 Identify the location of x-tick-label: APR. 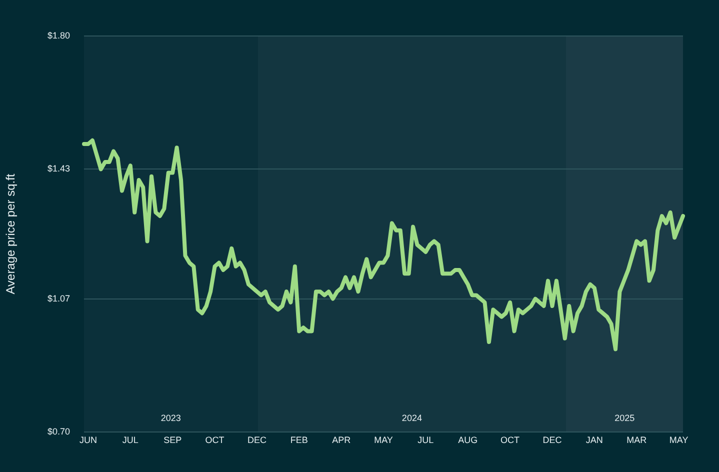
(342, 439).